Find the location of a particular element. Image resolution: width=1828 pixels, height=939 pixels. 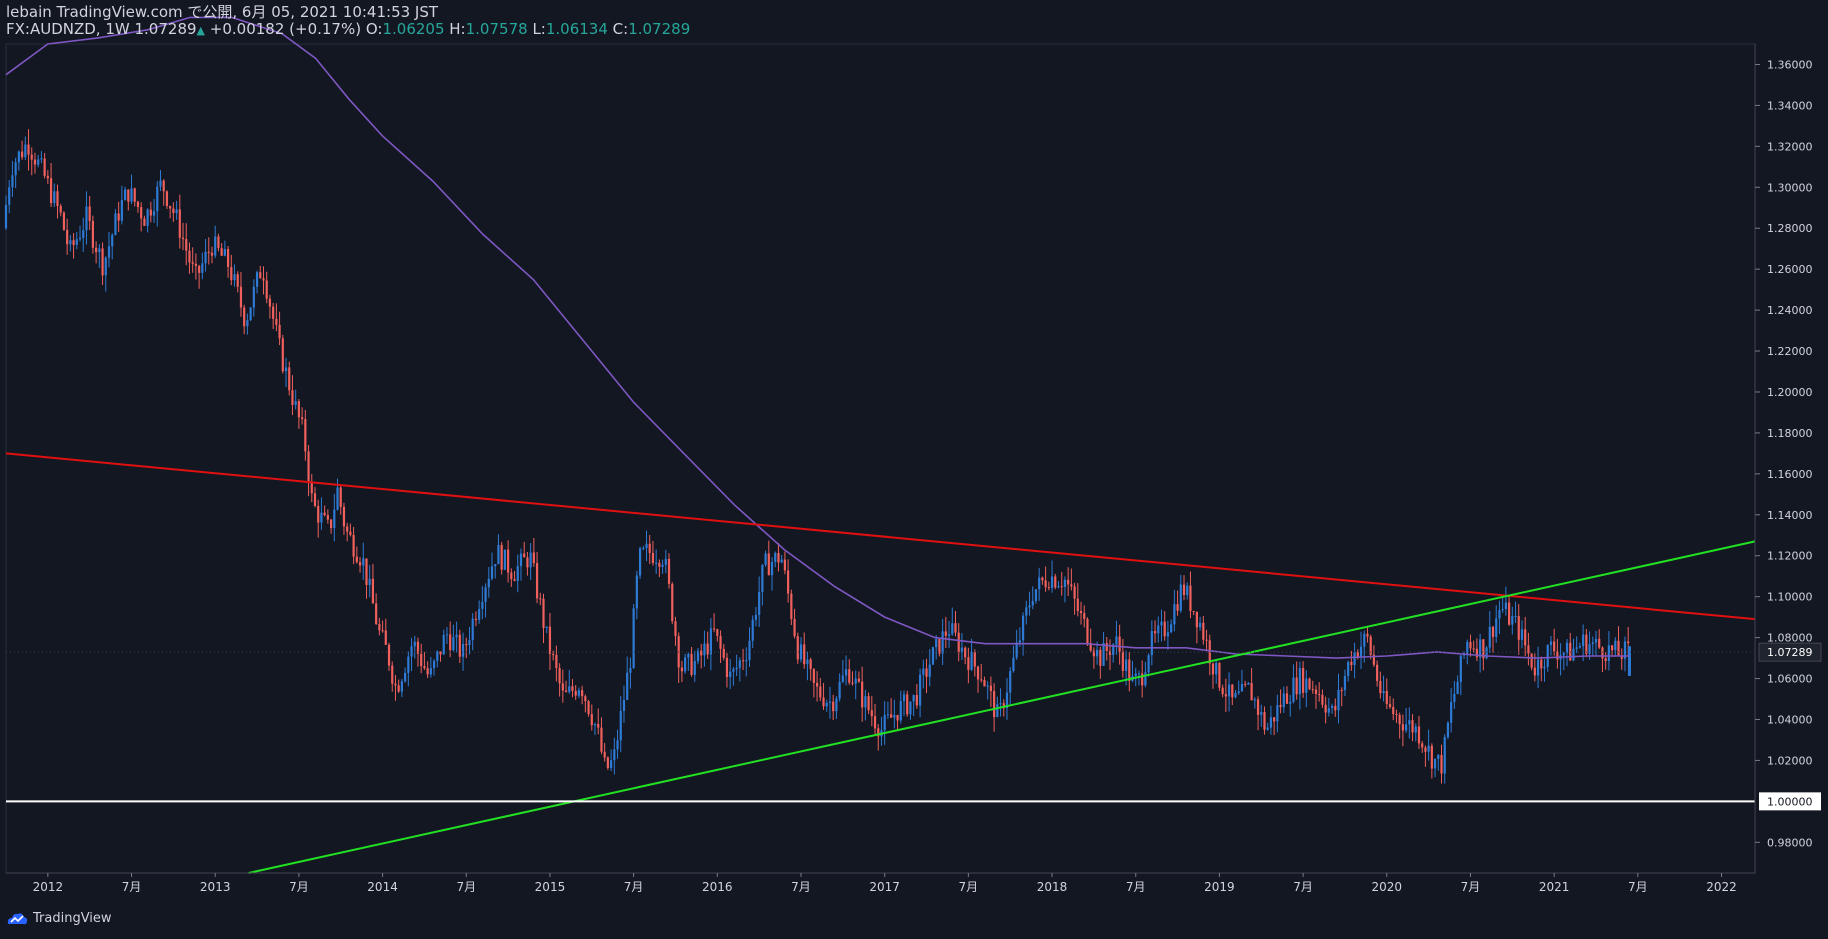

up-arrow-icon: ▲ is located at coordinates (200, 30).